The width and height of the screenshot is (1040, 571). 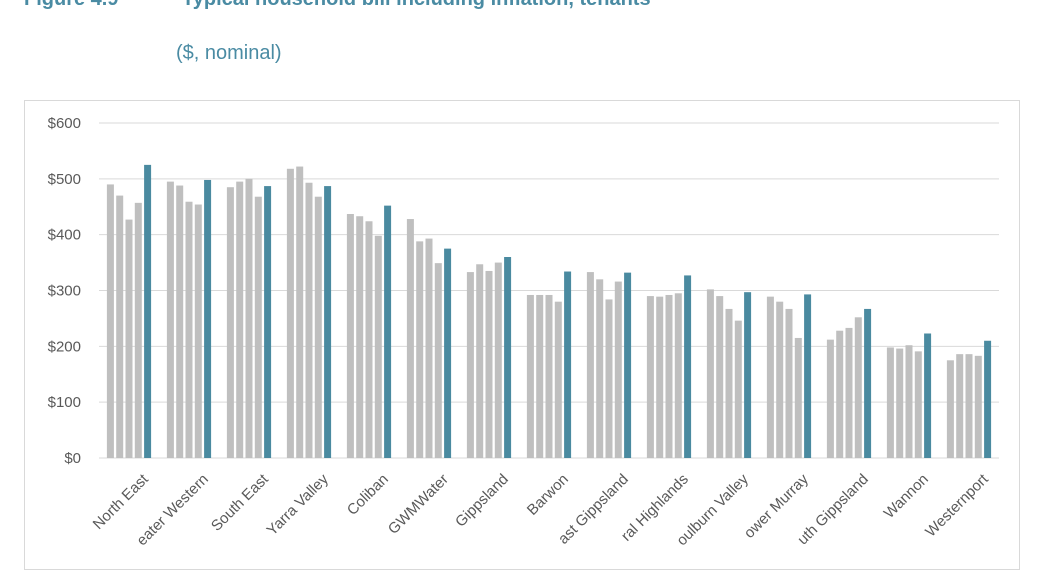 I want to click on x-tick-label: Wannon, so click(x=906, y=496).